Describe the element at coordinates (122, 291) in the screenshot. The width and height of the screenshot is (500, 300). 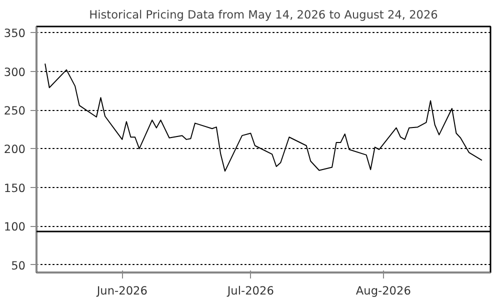
I see `x-tick-label: Jun-2026` at that location.